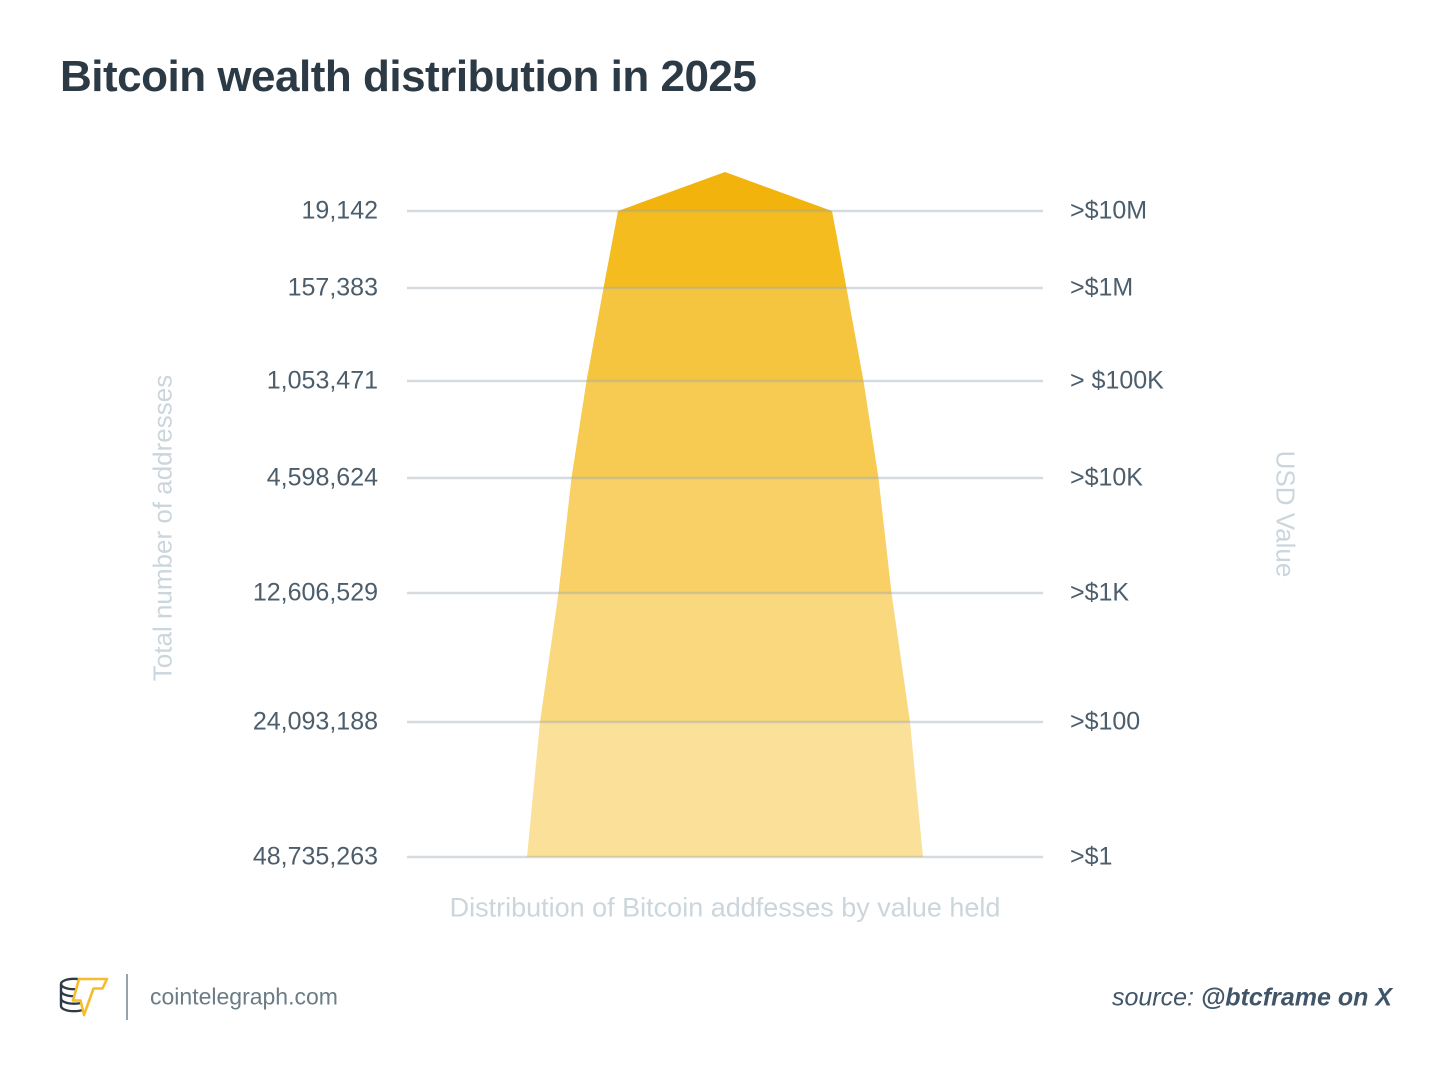  What do you see at coordinates (1109, 210) in the screenshot?
I see `usd-tier-label: >$10M` at bounding box center [1109, 210].